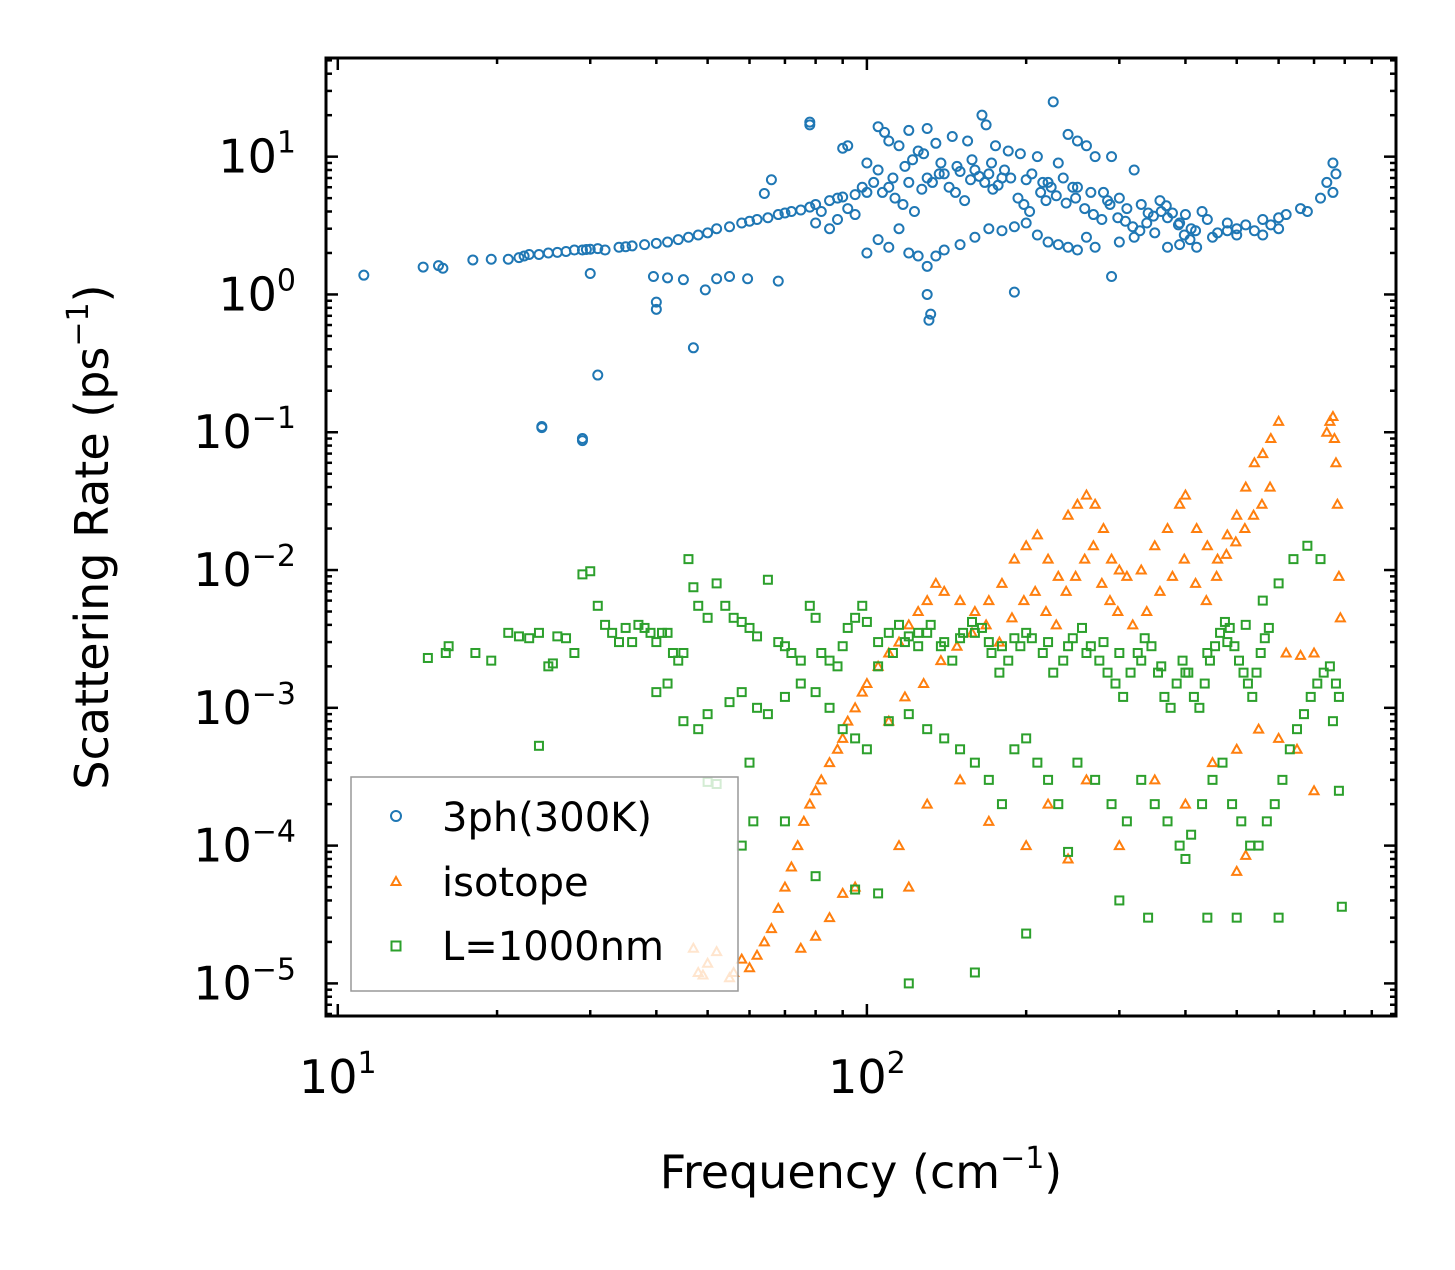 The height and width of the screenshot is (1270, 1455). What do you see at coordinates (396, 880) in the screenshot?
I see `legend-marker-triangle` at bounding box center [396, 880].